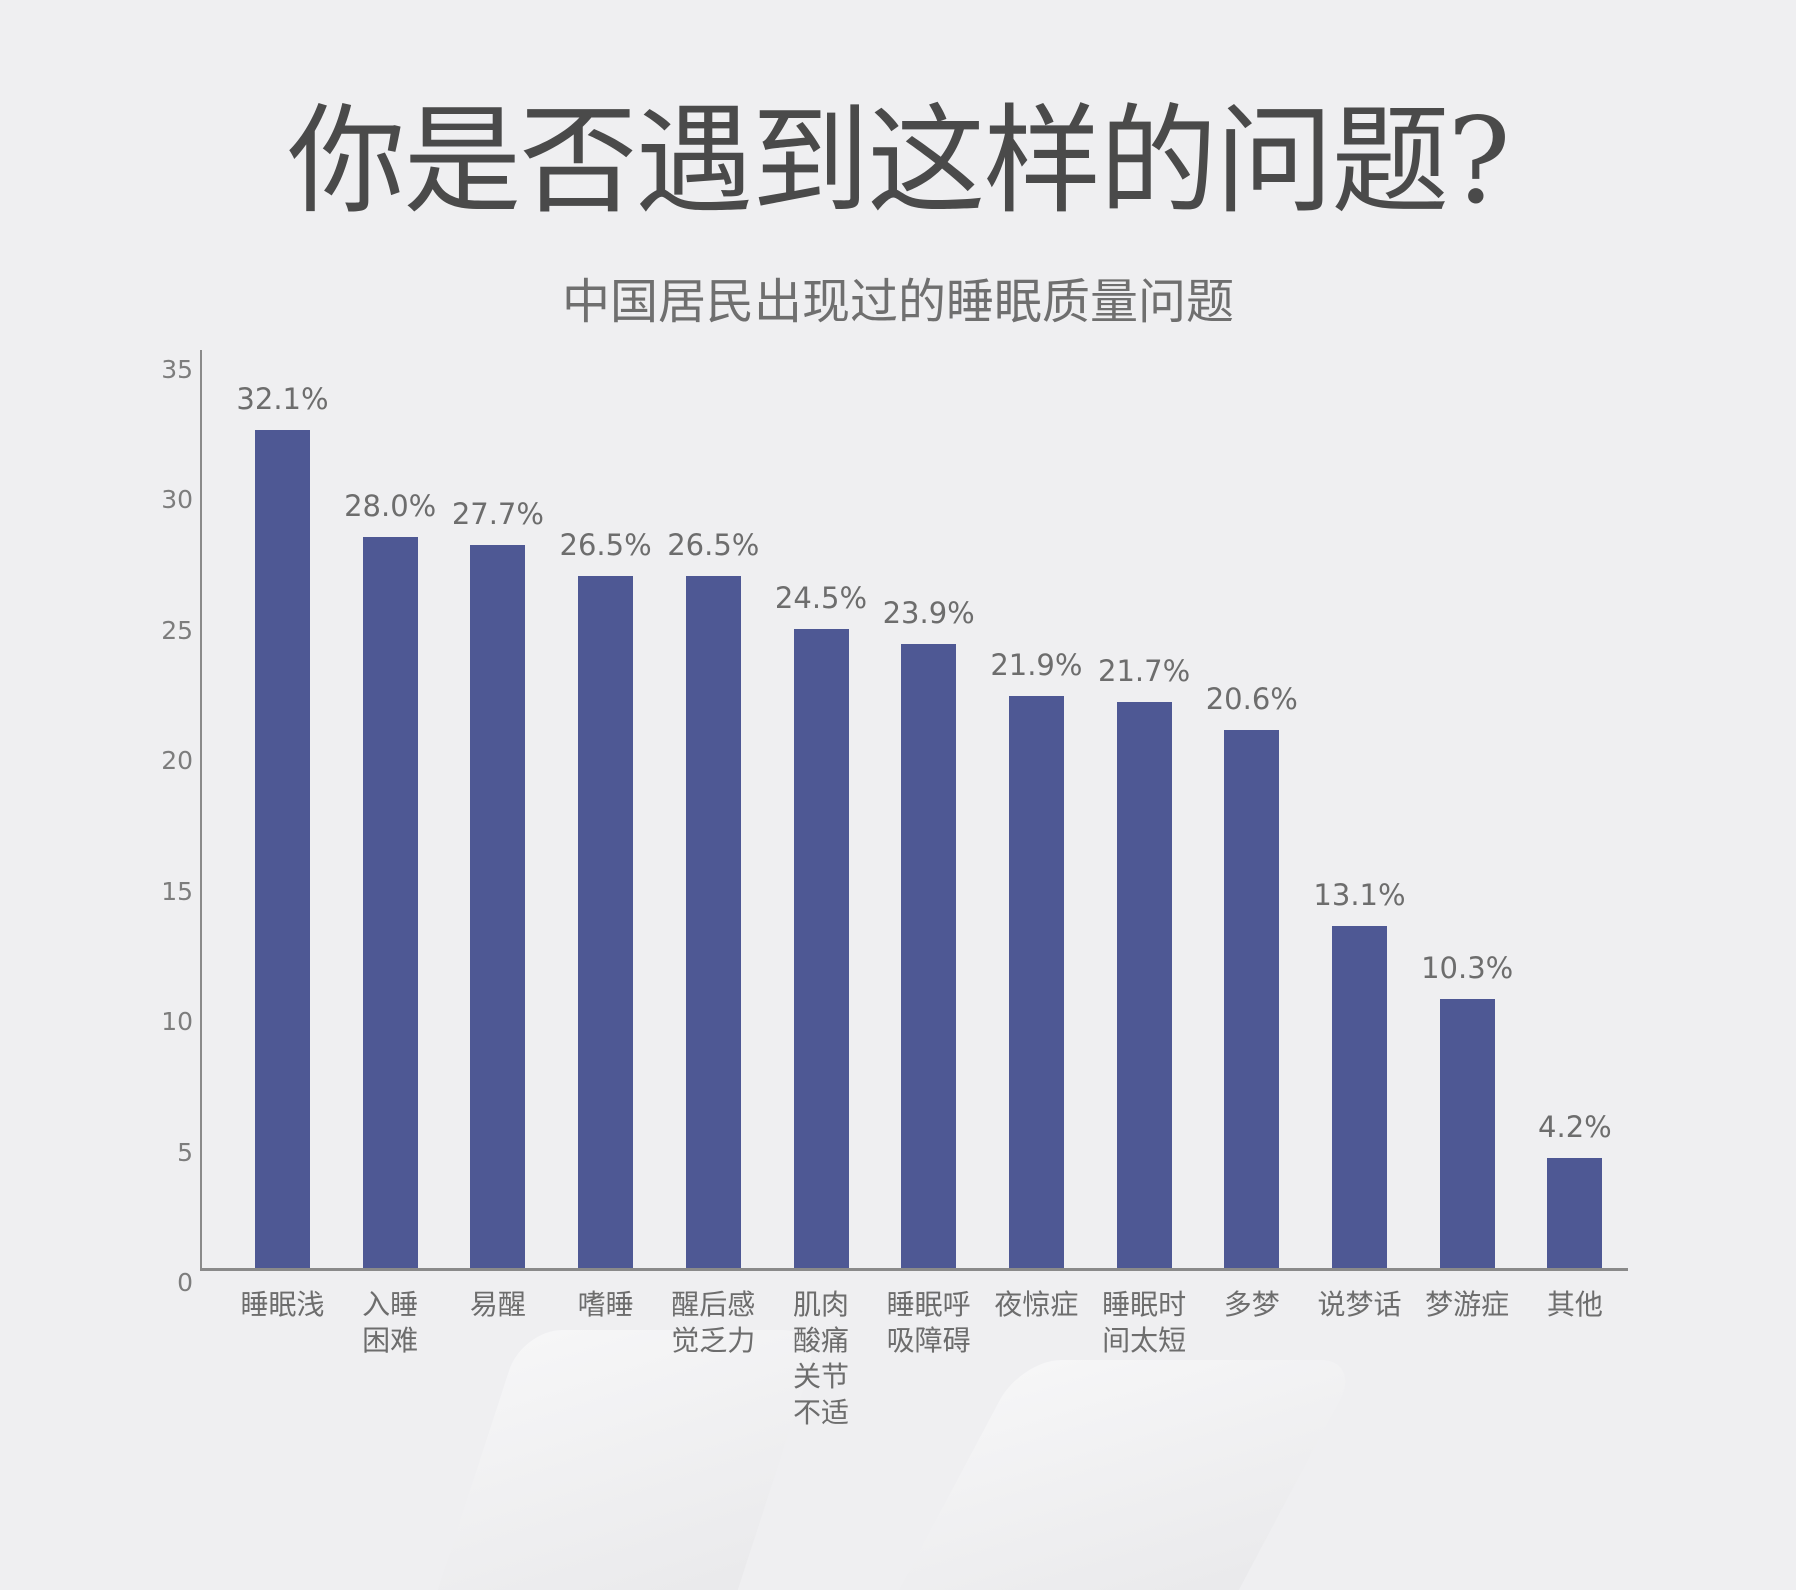 This screenshot has height=1590, width=1796. I want to click on y-tick-label: 15, so click(177, 891).